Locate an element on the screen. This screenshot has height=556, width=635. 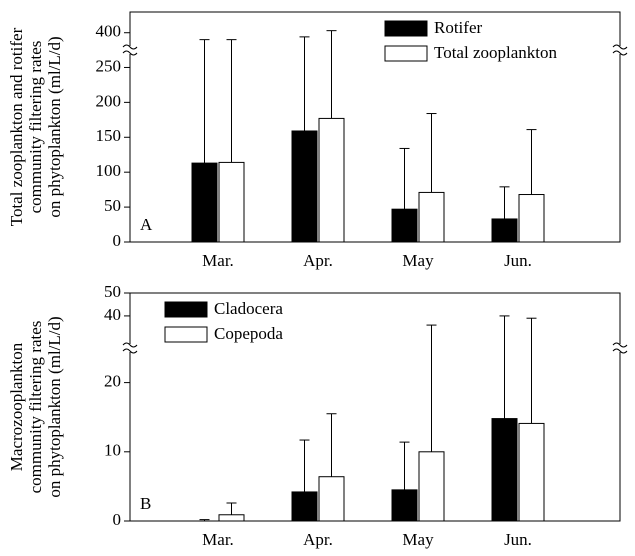
y-tick-label: 10 is located at coordinates (112, 450).